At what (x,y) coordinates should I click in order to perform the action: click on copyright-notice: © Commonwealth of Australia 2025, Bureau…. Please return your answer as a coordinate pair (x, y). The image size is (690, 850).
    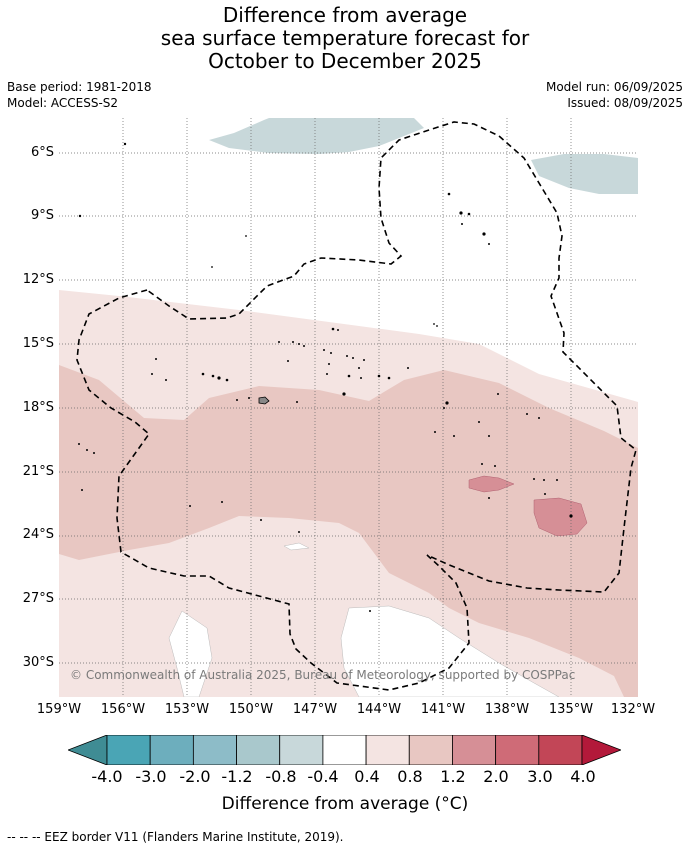
    Looking at the image, I should click on (323, 675).